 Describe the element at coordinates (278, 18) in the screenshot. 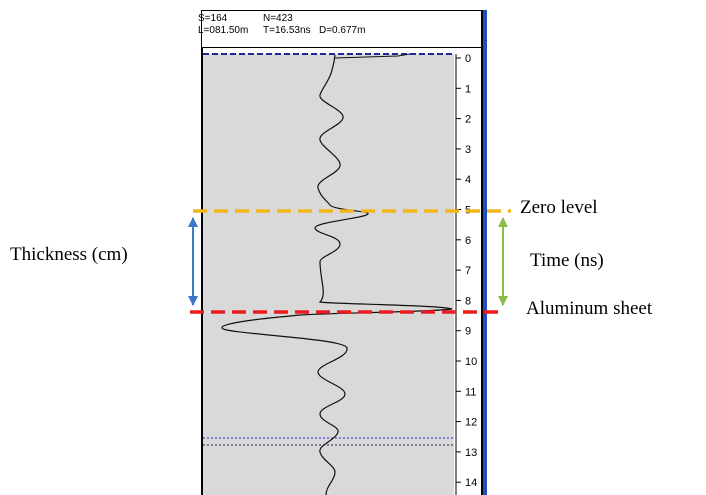

I see `n-value: N=423` at that location.